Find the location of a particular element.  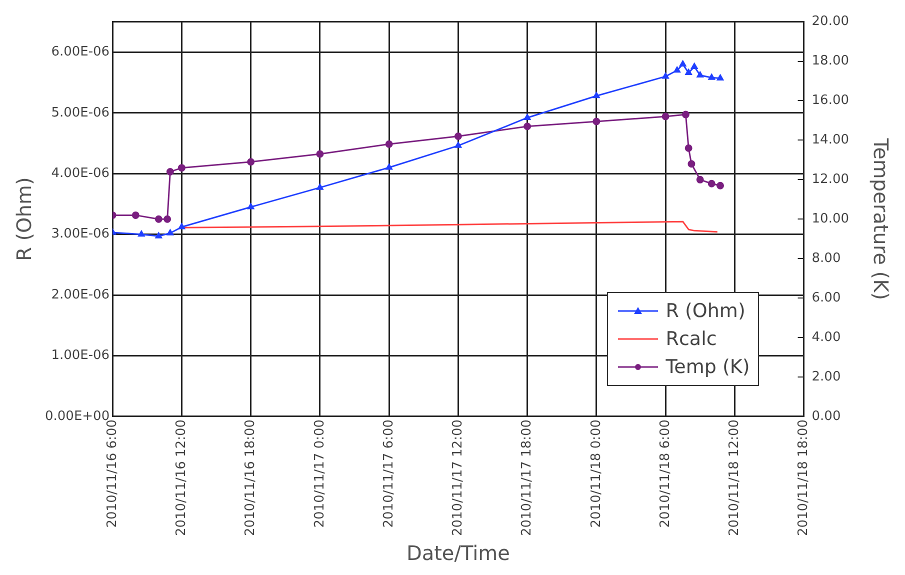

y-tick-label: 4.00E-06 is located at coordinates (80, 173).